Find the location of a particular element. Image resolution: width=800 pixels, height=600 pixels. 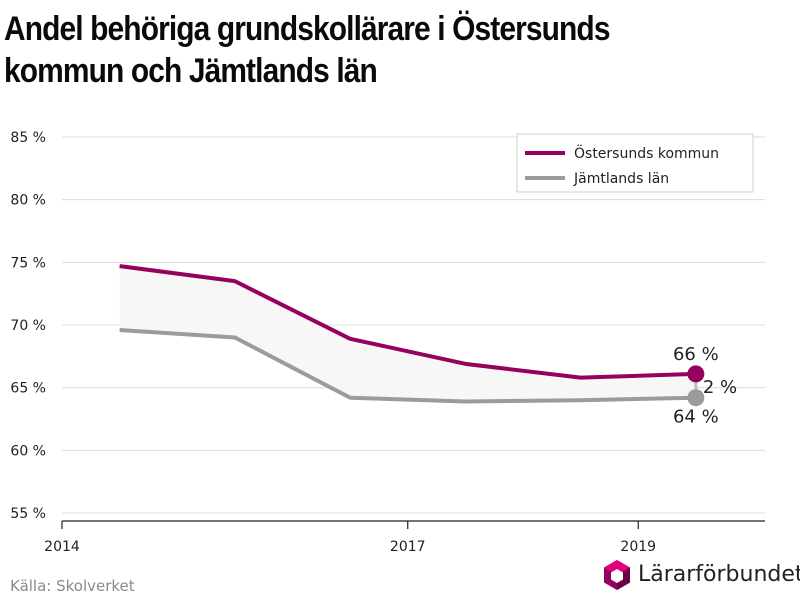

series-line-ostersund is located at coordinates (407, 322).